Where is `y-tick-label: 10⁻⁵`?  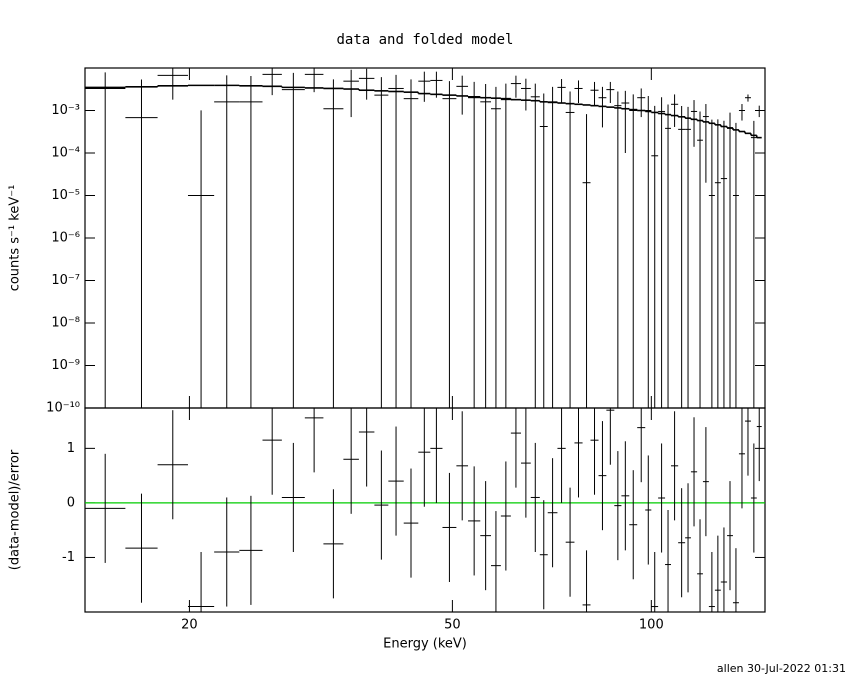 y-tick-label: 10⁻⁵ is located at coordinates (65, 195).